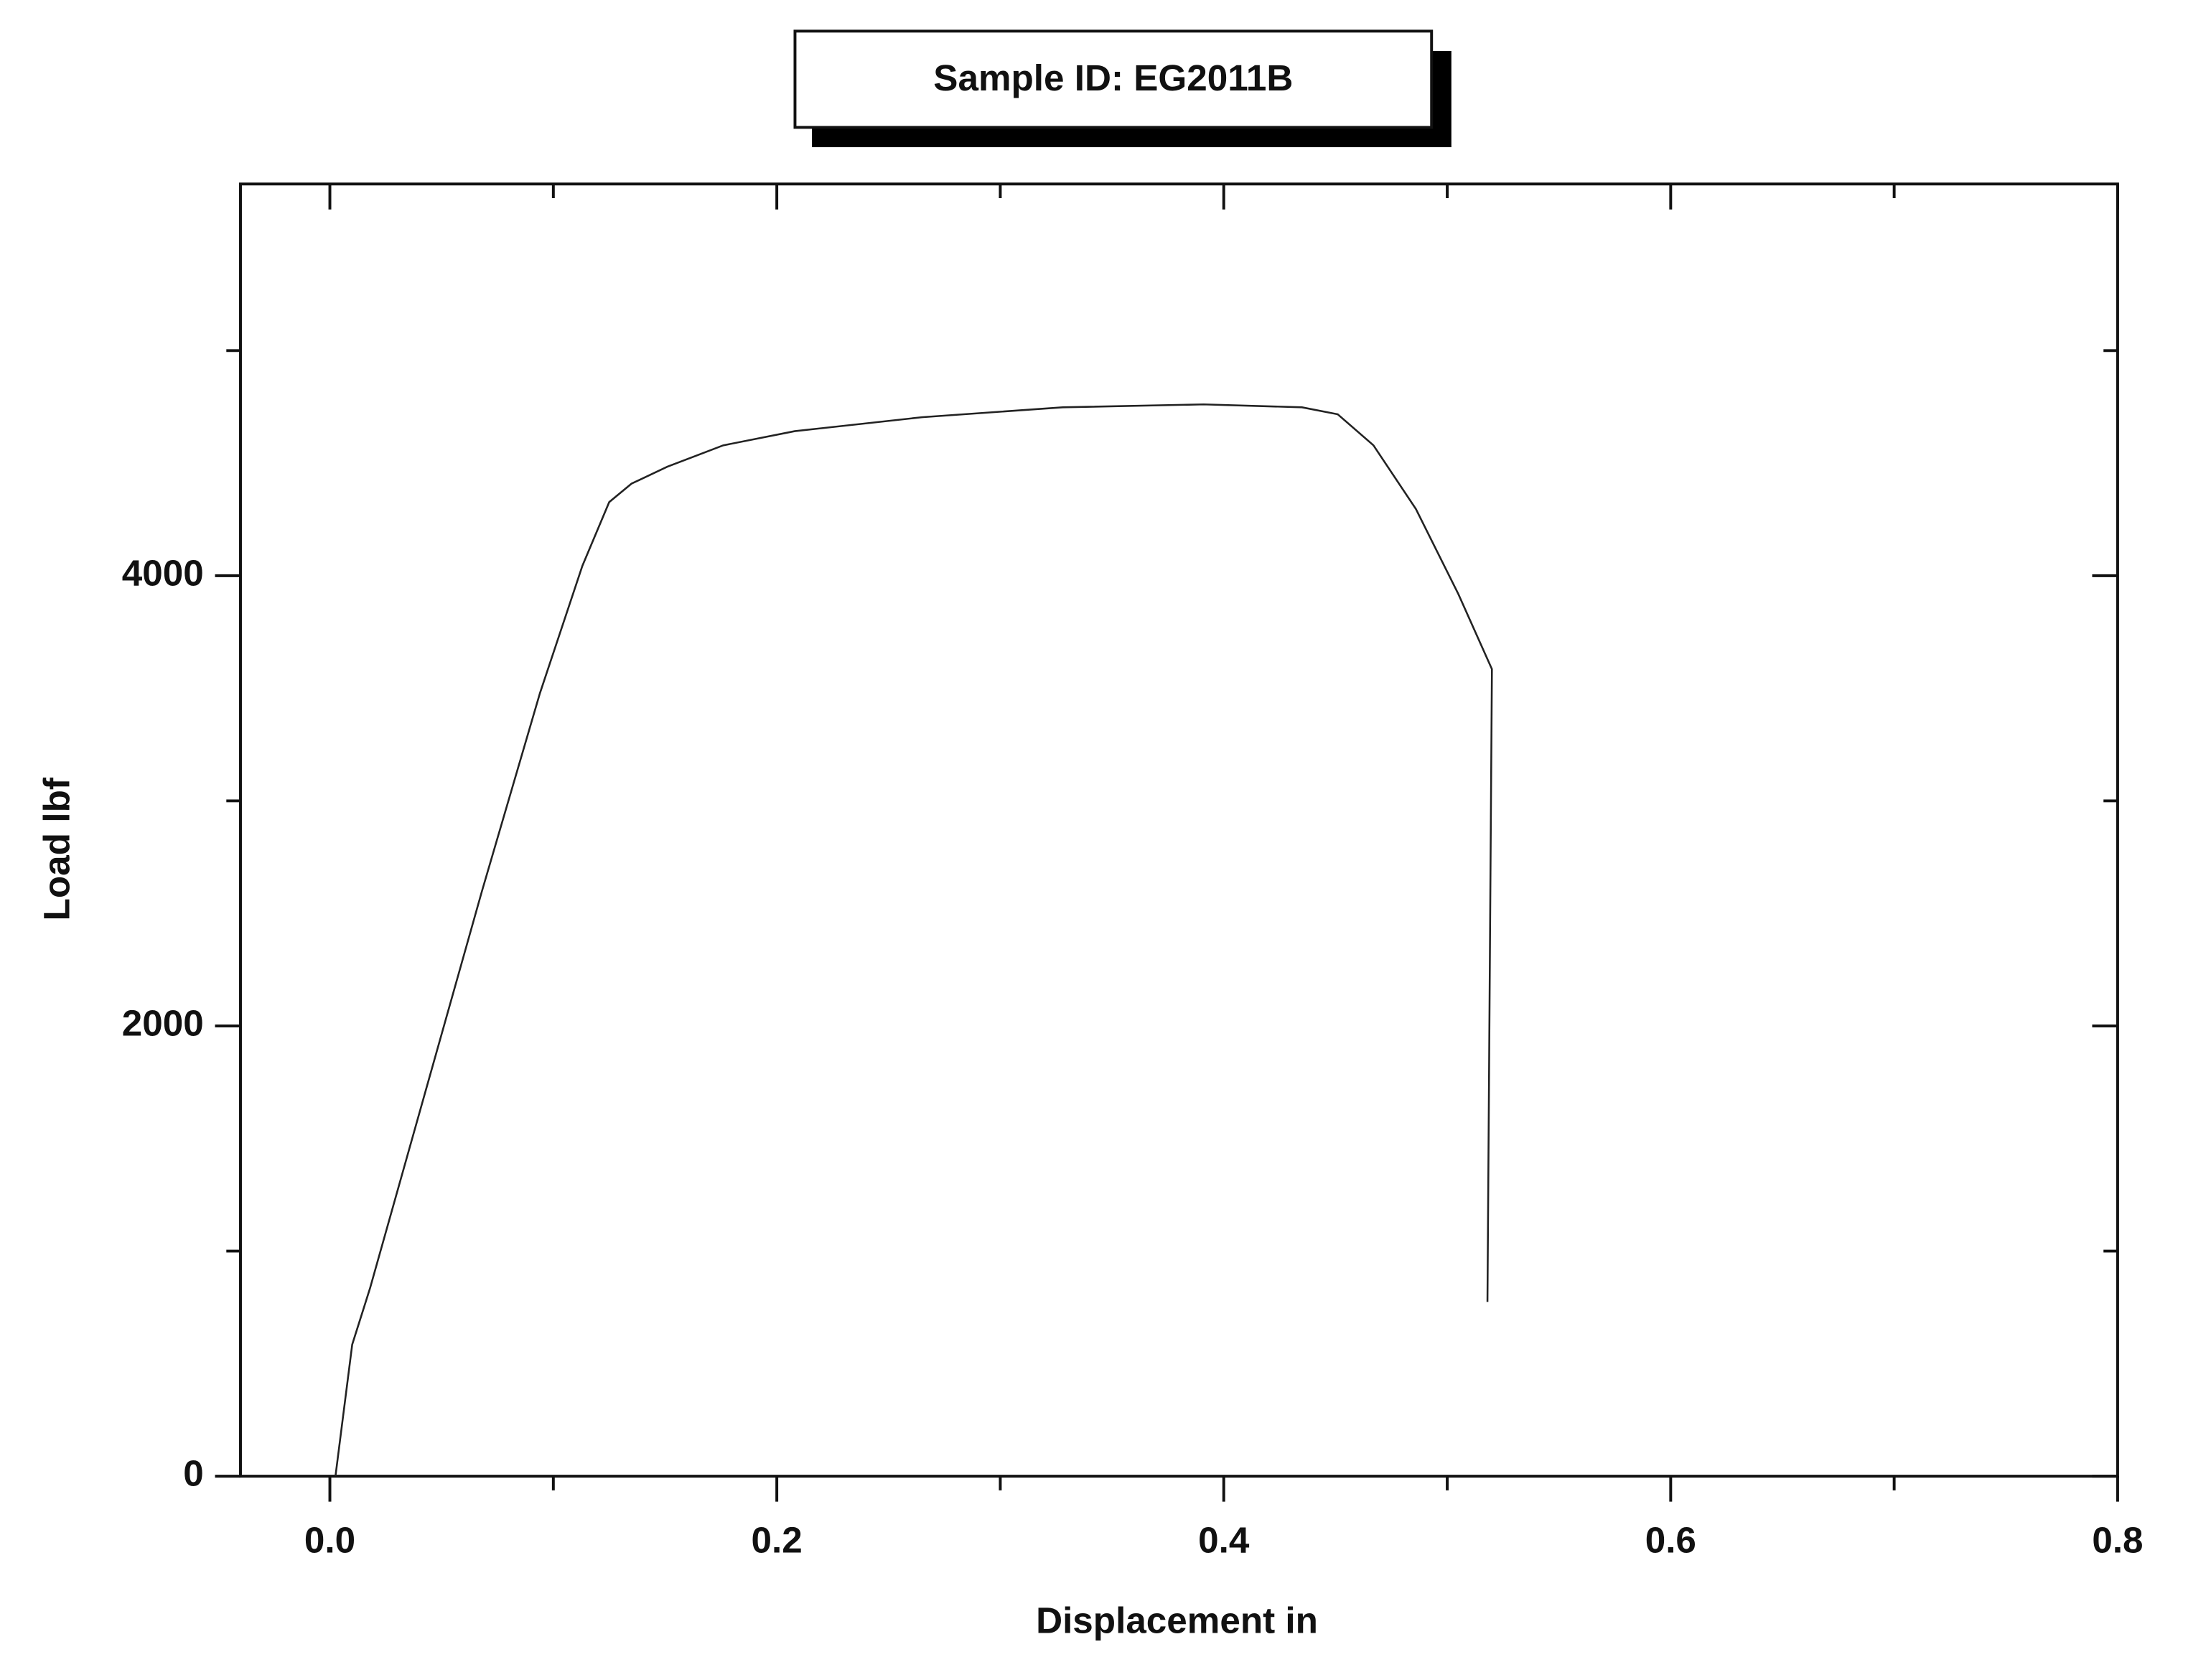  I want to click on x-tick-label: 0.0, so click(329, 1539).